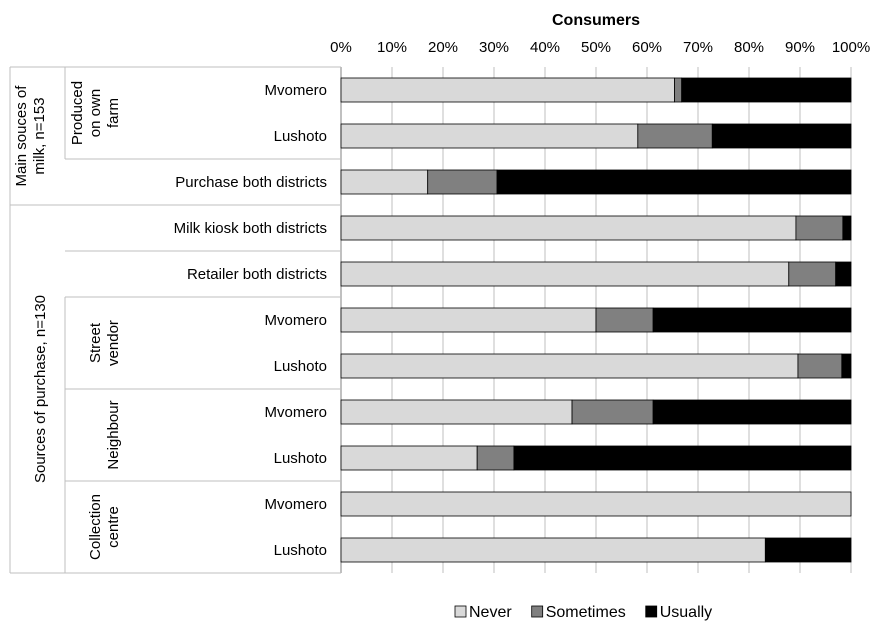 Image resolution: width=874 pixels, height=626 pixels. What do you see at coordinates (392, 47) in the screenshot?
I see `x-tick-label: 10%` at bounding box center [392, 47].